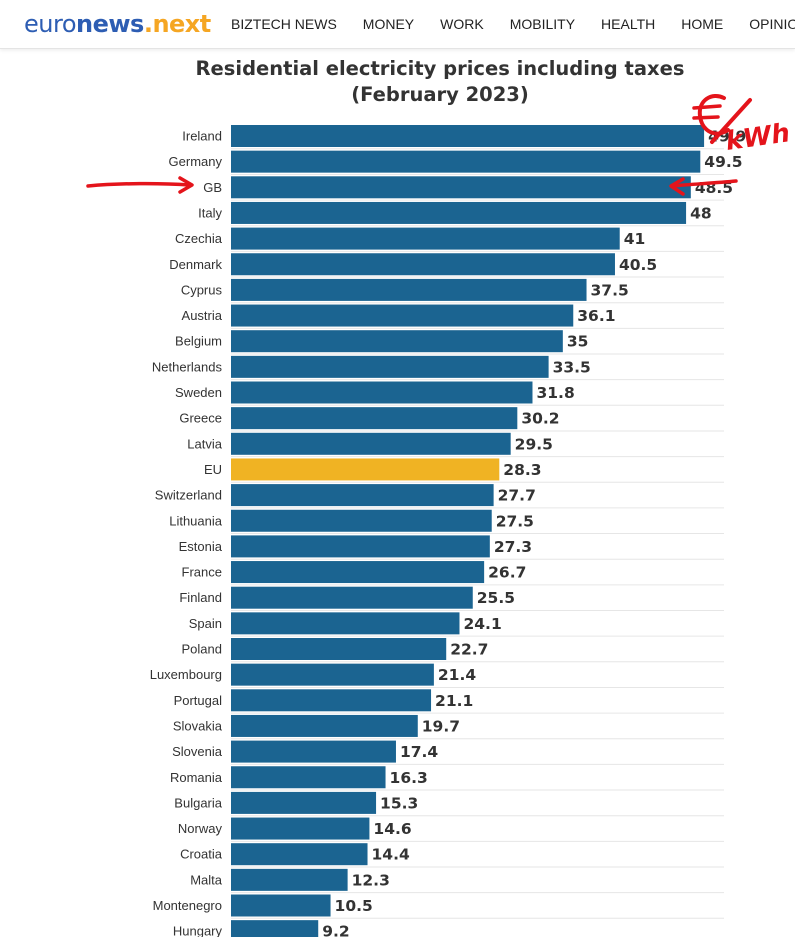 The height and width of the screenshot is (937, 795). Describe the element at coordinates (284, 24) in the screenshot. I see `nav-biztech-news: BIZTECH NEWS` at that location.